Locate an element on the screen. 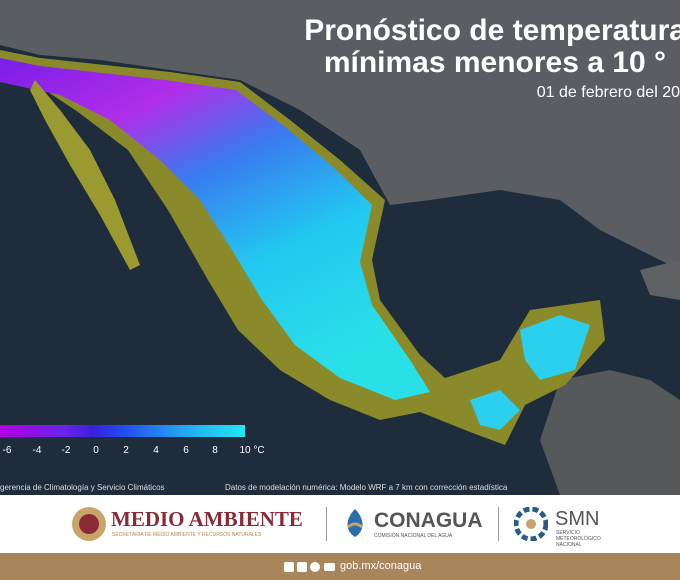 The width and height of the screenshot is (680, 580). legend-label: 0 is located at coordinates (96, 450).